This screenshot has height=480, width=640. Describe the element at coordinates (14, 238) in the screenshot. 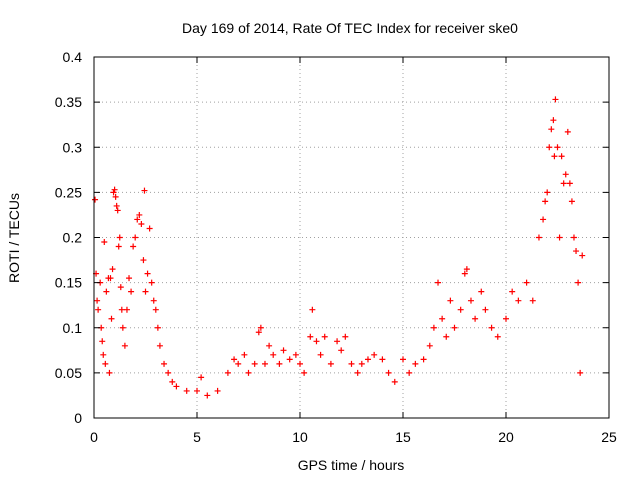

I see `y-axis-title: ROTI / TECUs` at that location.